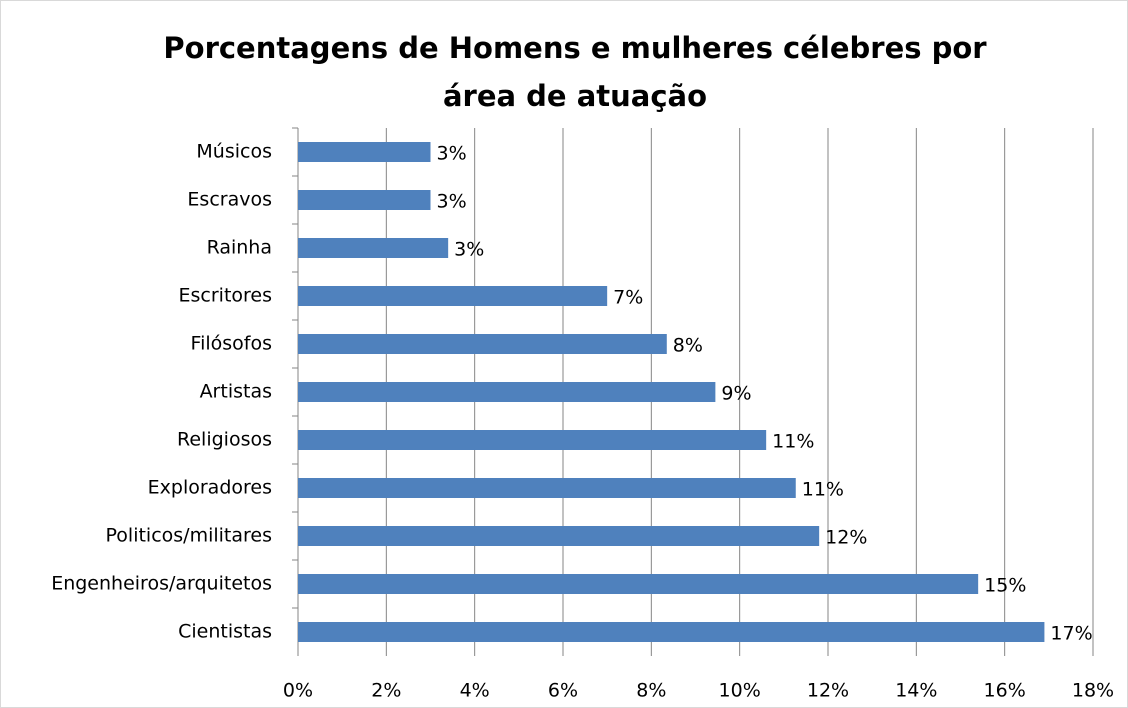 Image resolution: width=1128 pixels, height=708 pixels. Describe the element at coordinates (226, 296) in the screenshot. I see `y-tick-label: Escritores` at that location.